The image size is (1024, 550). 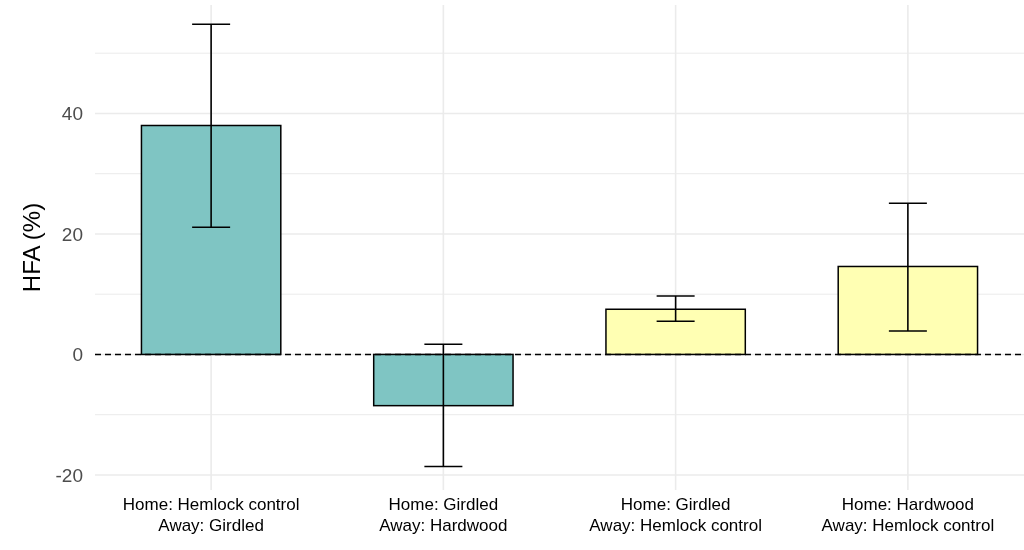 I want to click on y-tick-label: 0, so click(x=77, y=355).